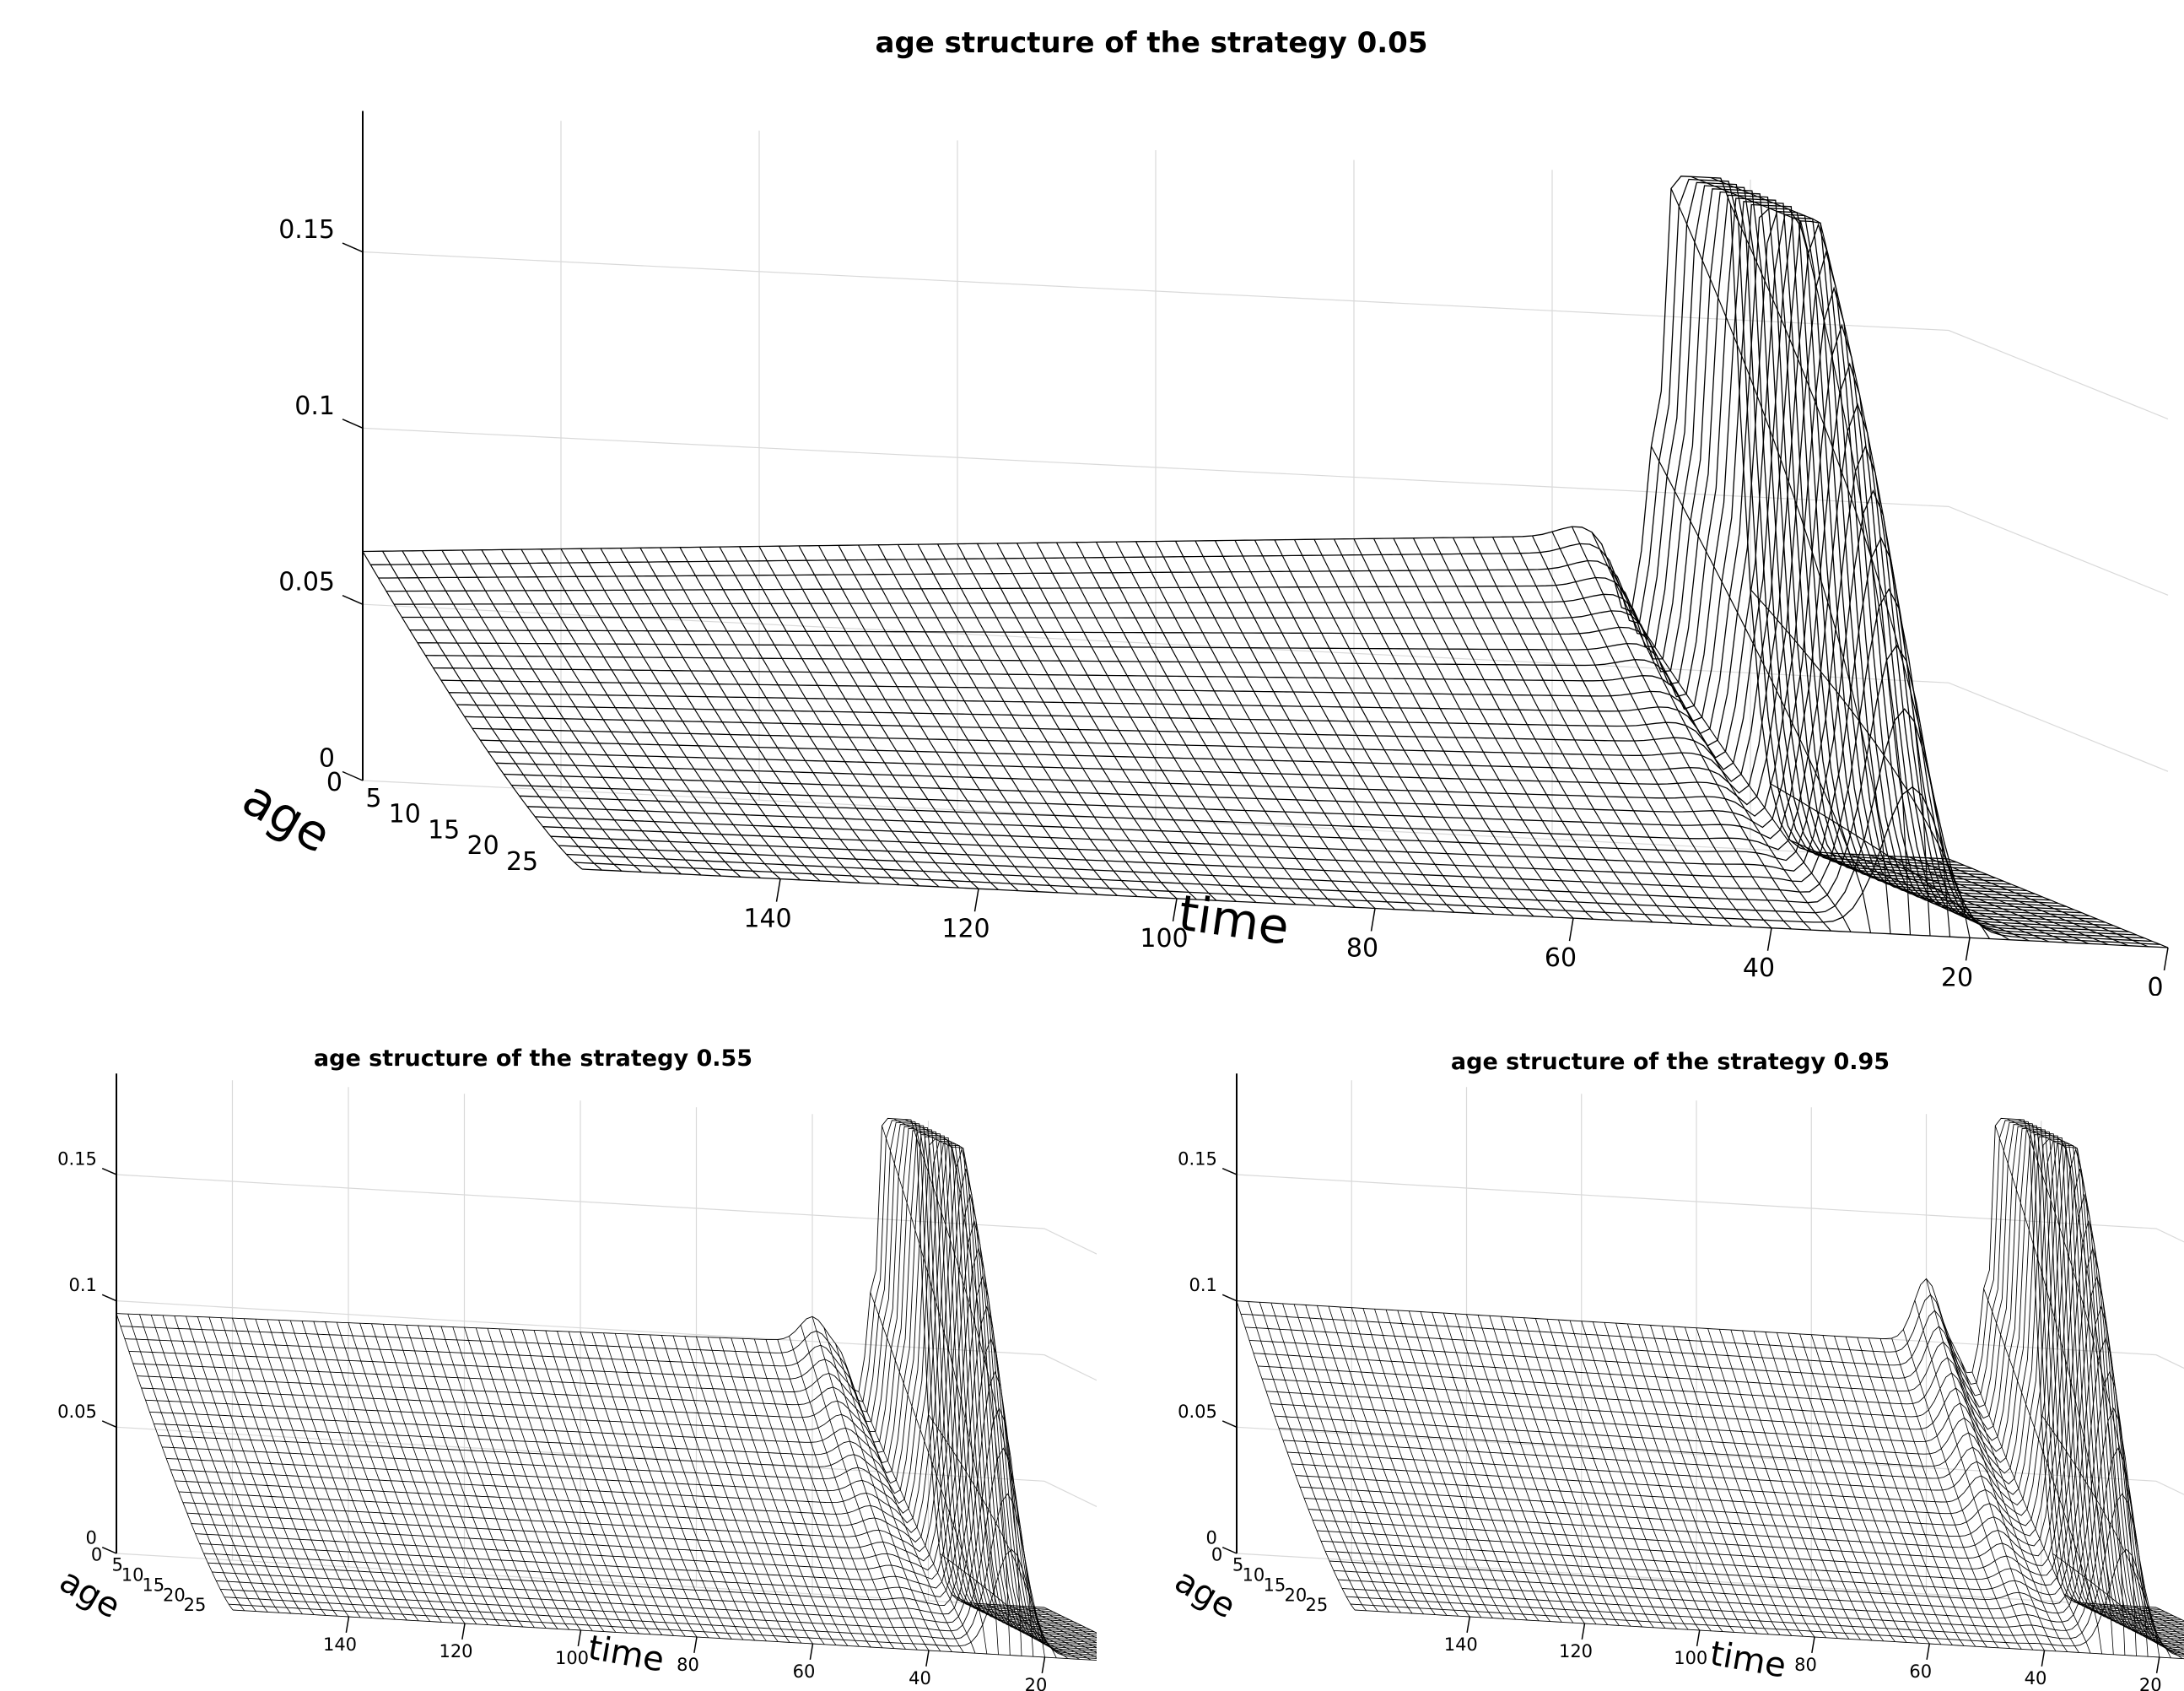 This screenshot has height=1691, width=2184. I want to click on time-tick-label: 40, so click(1759, 968).